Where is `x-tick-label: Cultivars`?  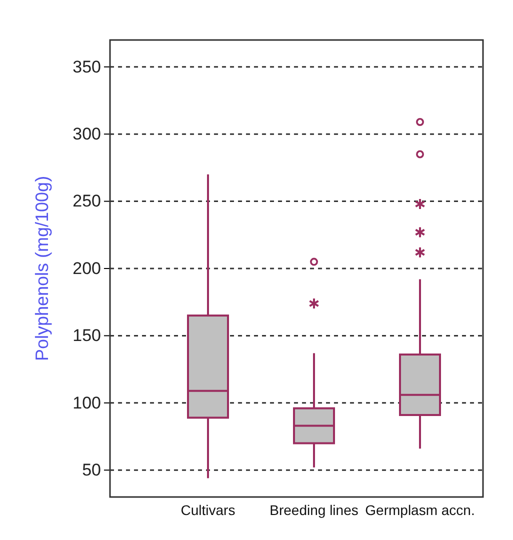 x-tick-label: Cultivars is located at coordinates (208, 510).